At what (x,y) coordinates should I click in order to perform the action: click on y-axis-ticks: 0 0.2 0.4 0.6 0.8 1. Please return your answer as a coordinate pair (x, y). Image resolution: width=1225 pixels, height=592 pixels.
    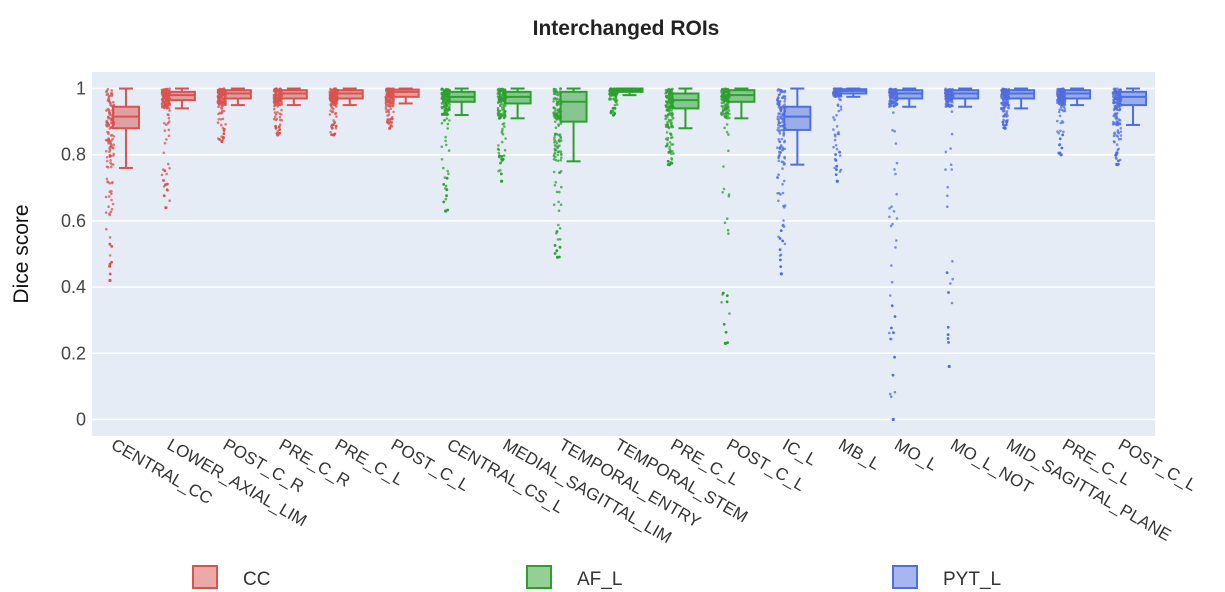
    Looking at the image, I should click on (73, 254).